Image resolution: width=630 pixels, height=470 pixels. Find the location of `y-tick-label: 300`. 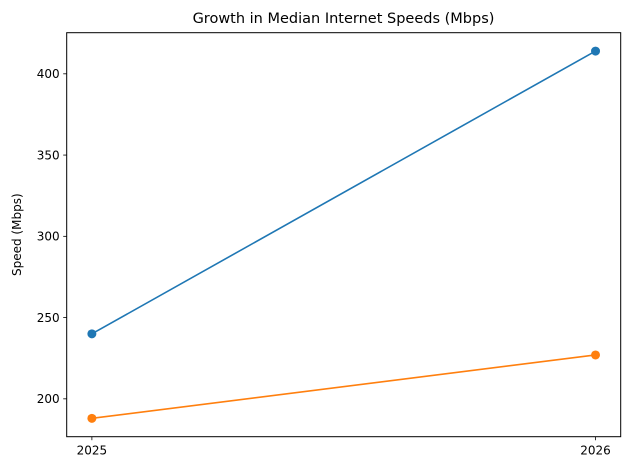

y-tick-label: 300 is located at coordinates (48, 237).